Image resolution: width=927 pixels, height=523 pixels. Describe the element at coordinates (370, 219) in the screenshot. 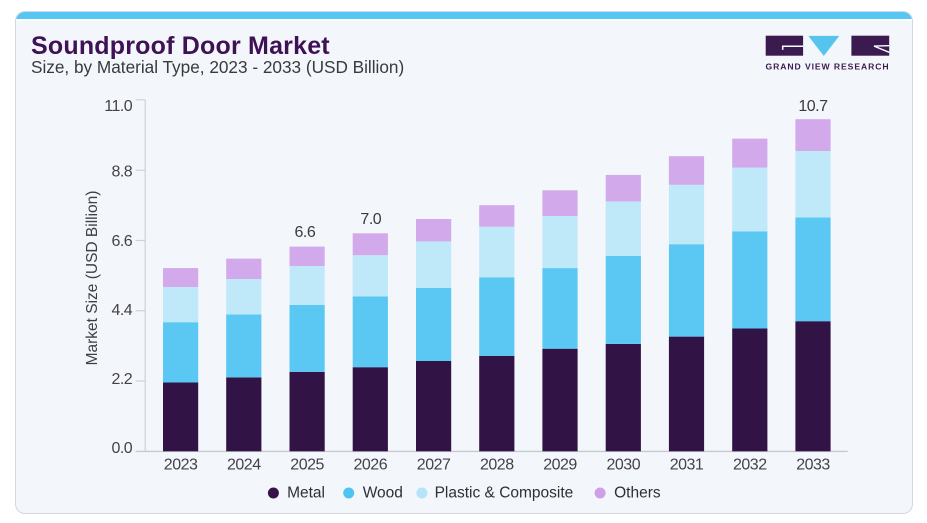

I see `svg-text: 7.0` at that location.